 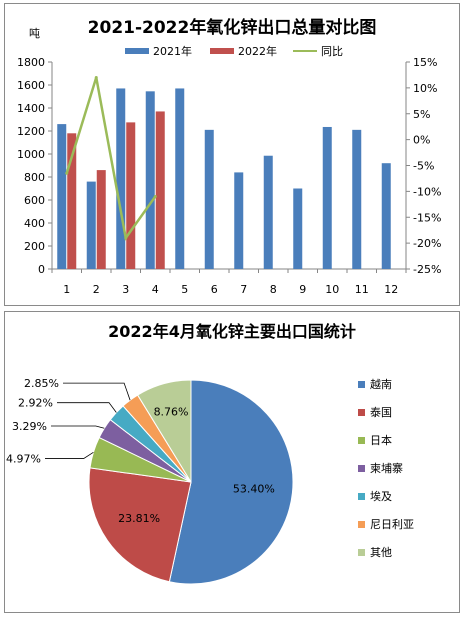 What do you see at coordinates (184, 289) in the screenshot?
I see `x-tick-label: 5` at bounding box center [184, 289].